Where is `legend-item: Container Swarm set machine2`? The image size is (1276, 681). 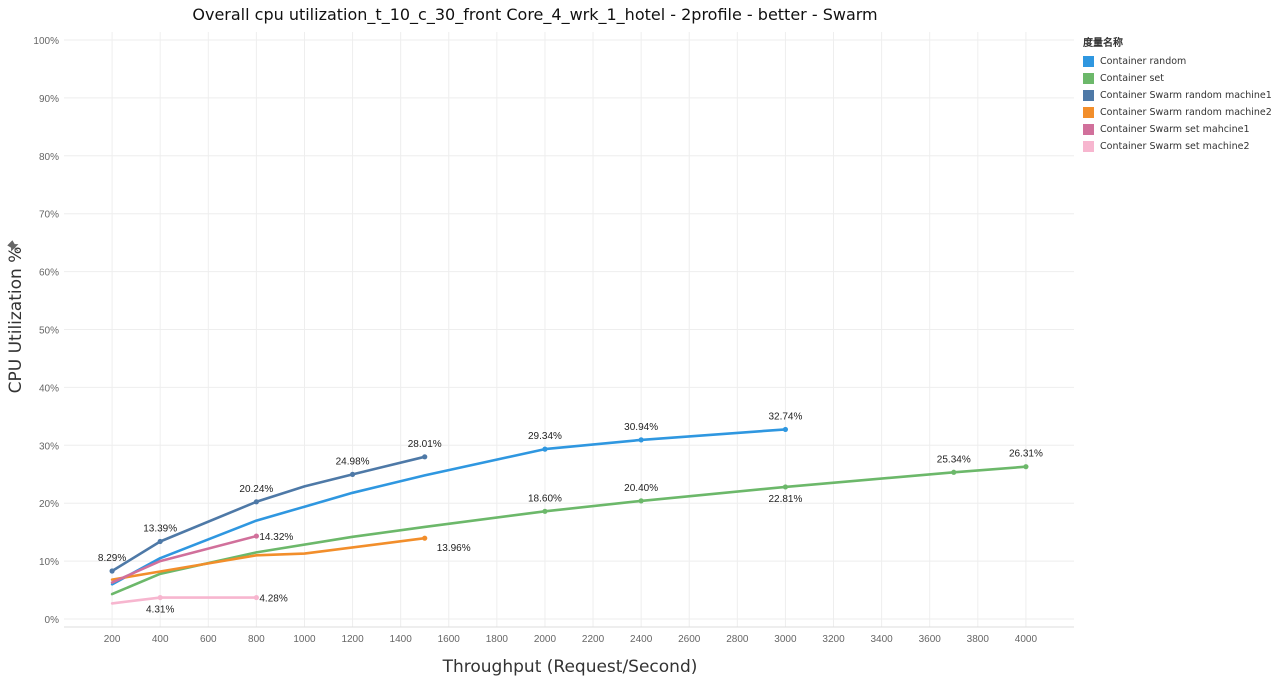 legend-item: Container Swarm set machine2 is located at coordinates (1178, 146).